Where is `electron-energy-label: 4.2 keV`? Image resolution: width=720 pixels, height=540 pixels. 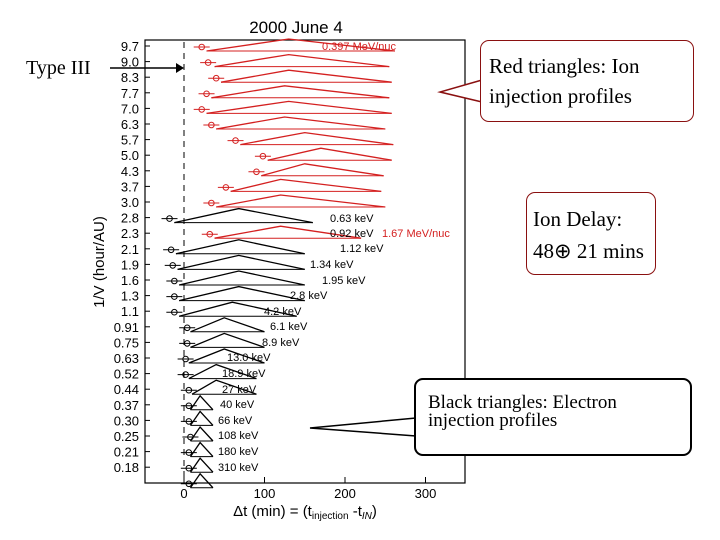 electron-energy-label: 4.2 keV is located at coordinates (283, 312).